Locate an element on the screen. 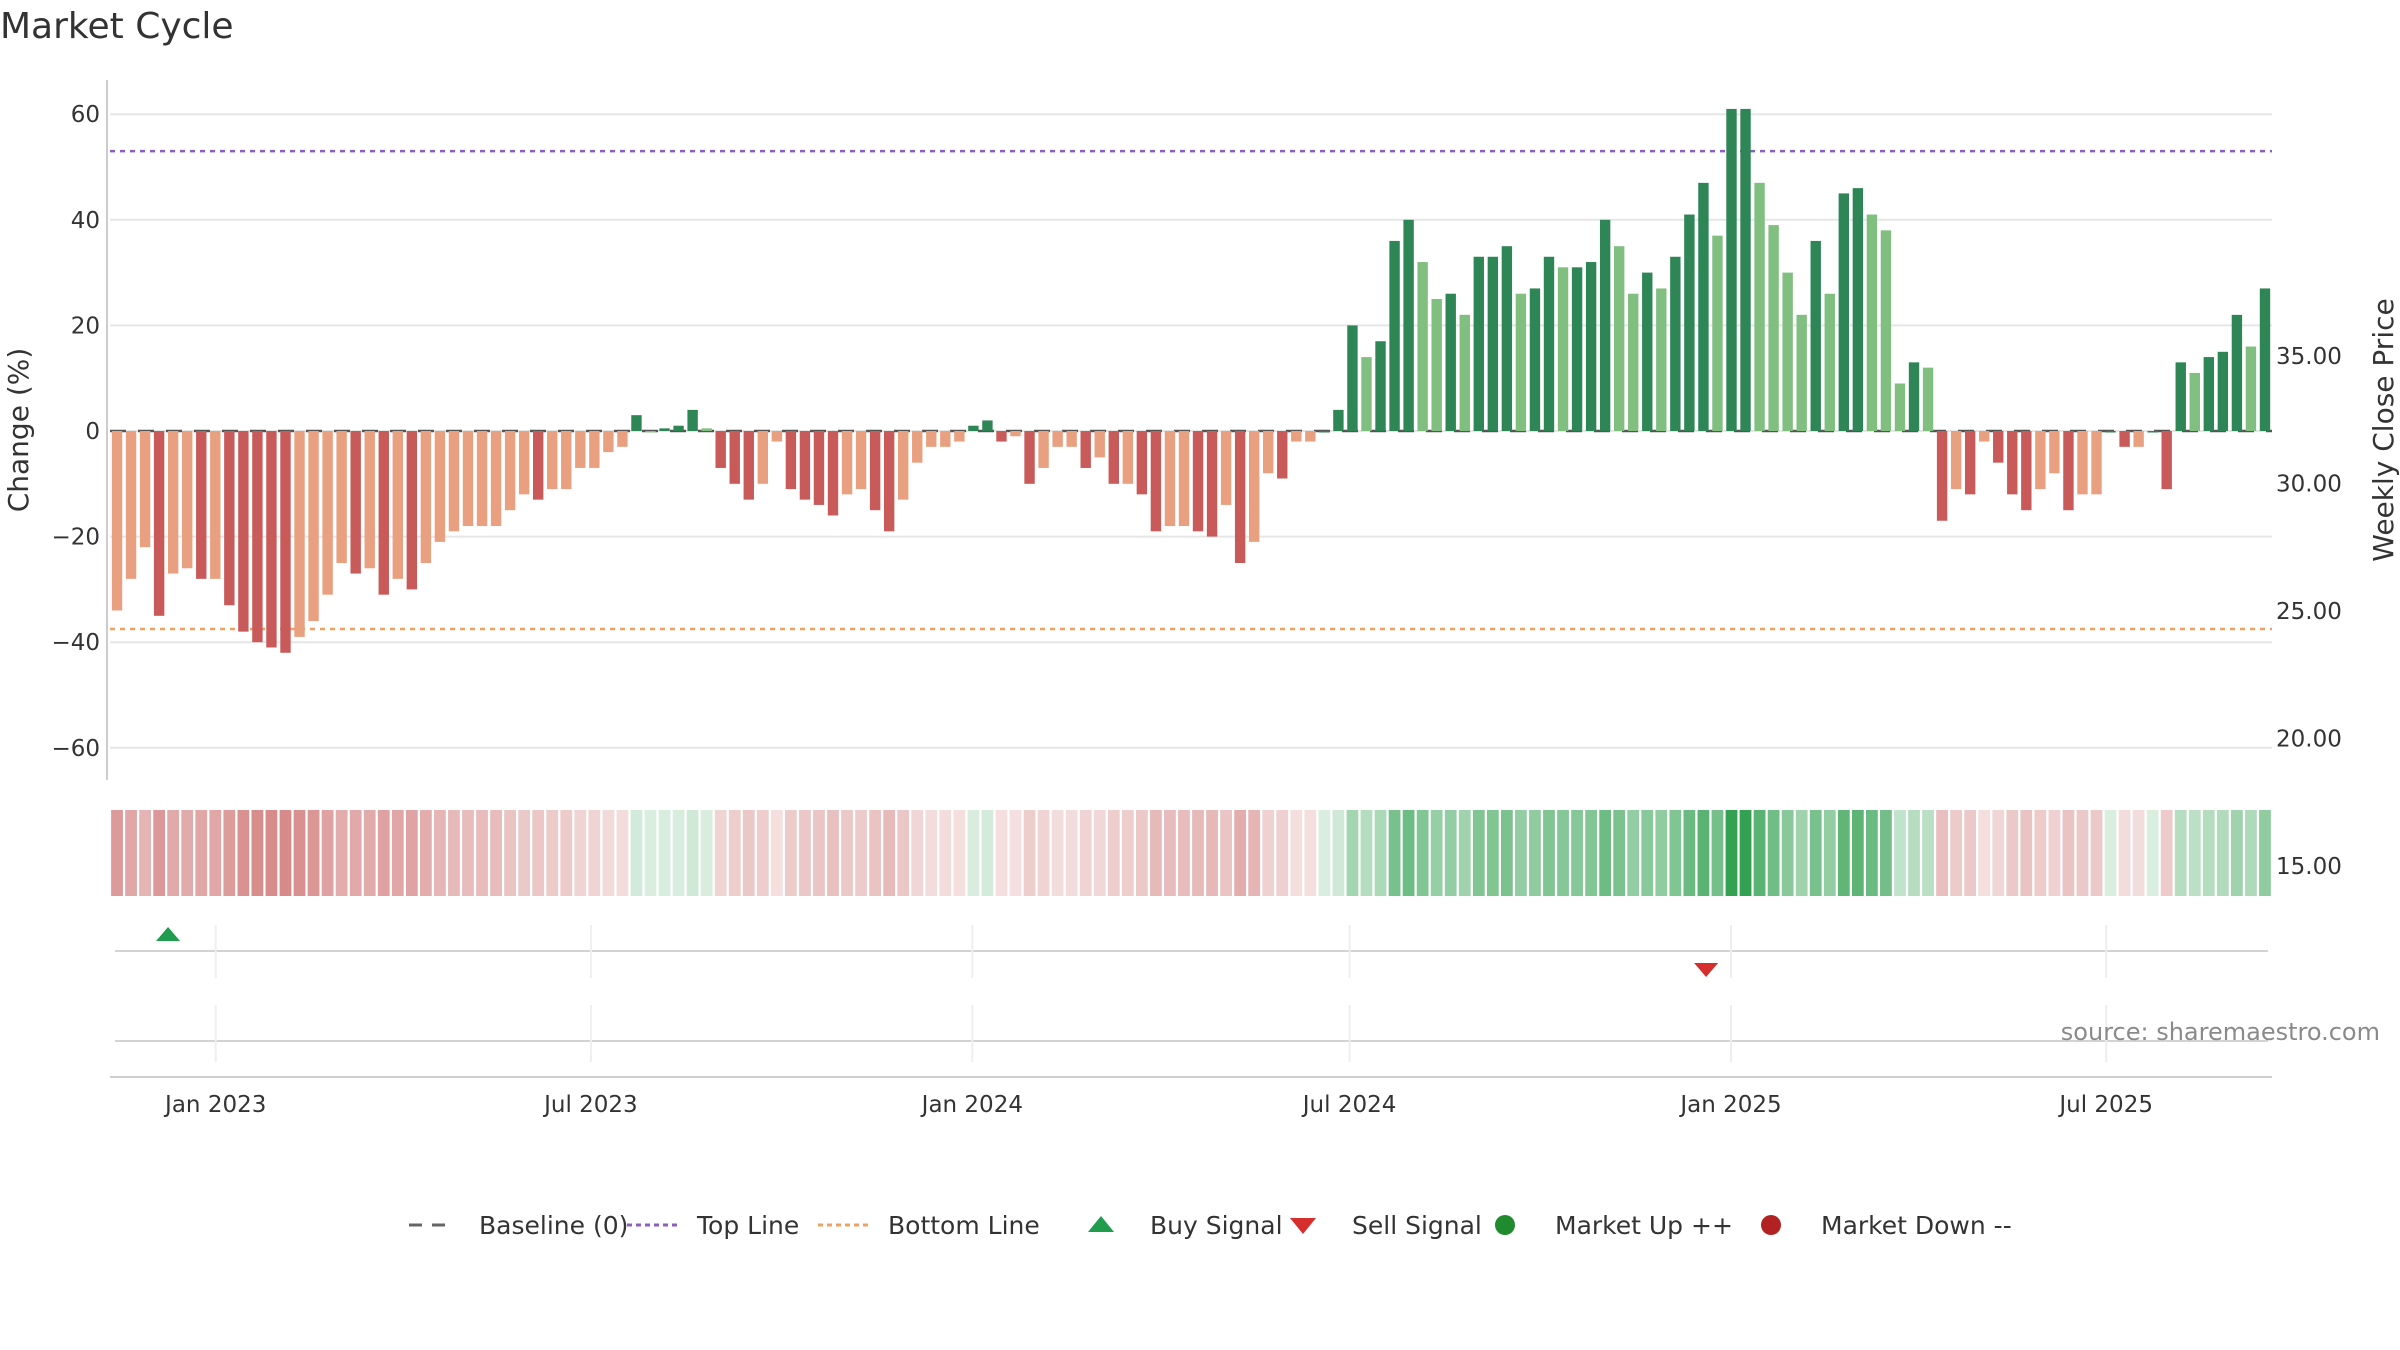 The height and width of the screenshot is (1350, 2400). y2-tick-label: 20.00 is located at coordinates (2309, 740).